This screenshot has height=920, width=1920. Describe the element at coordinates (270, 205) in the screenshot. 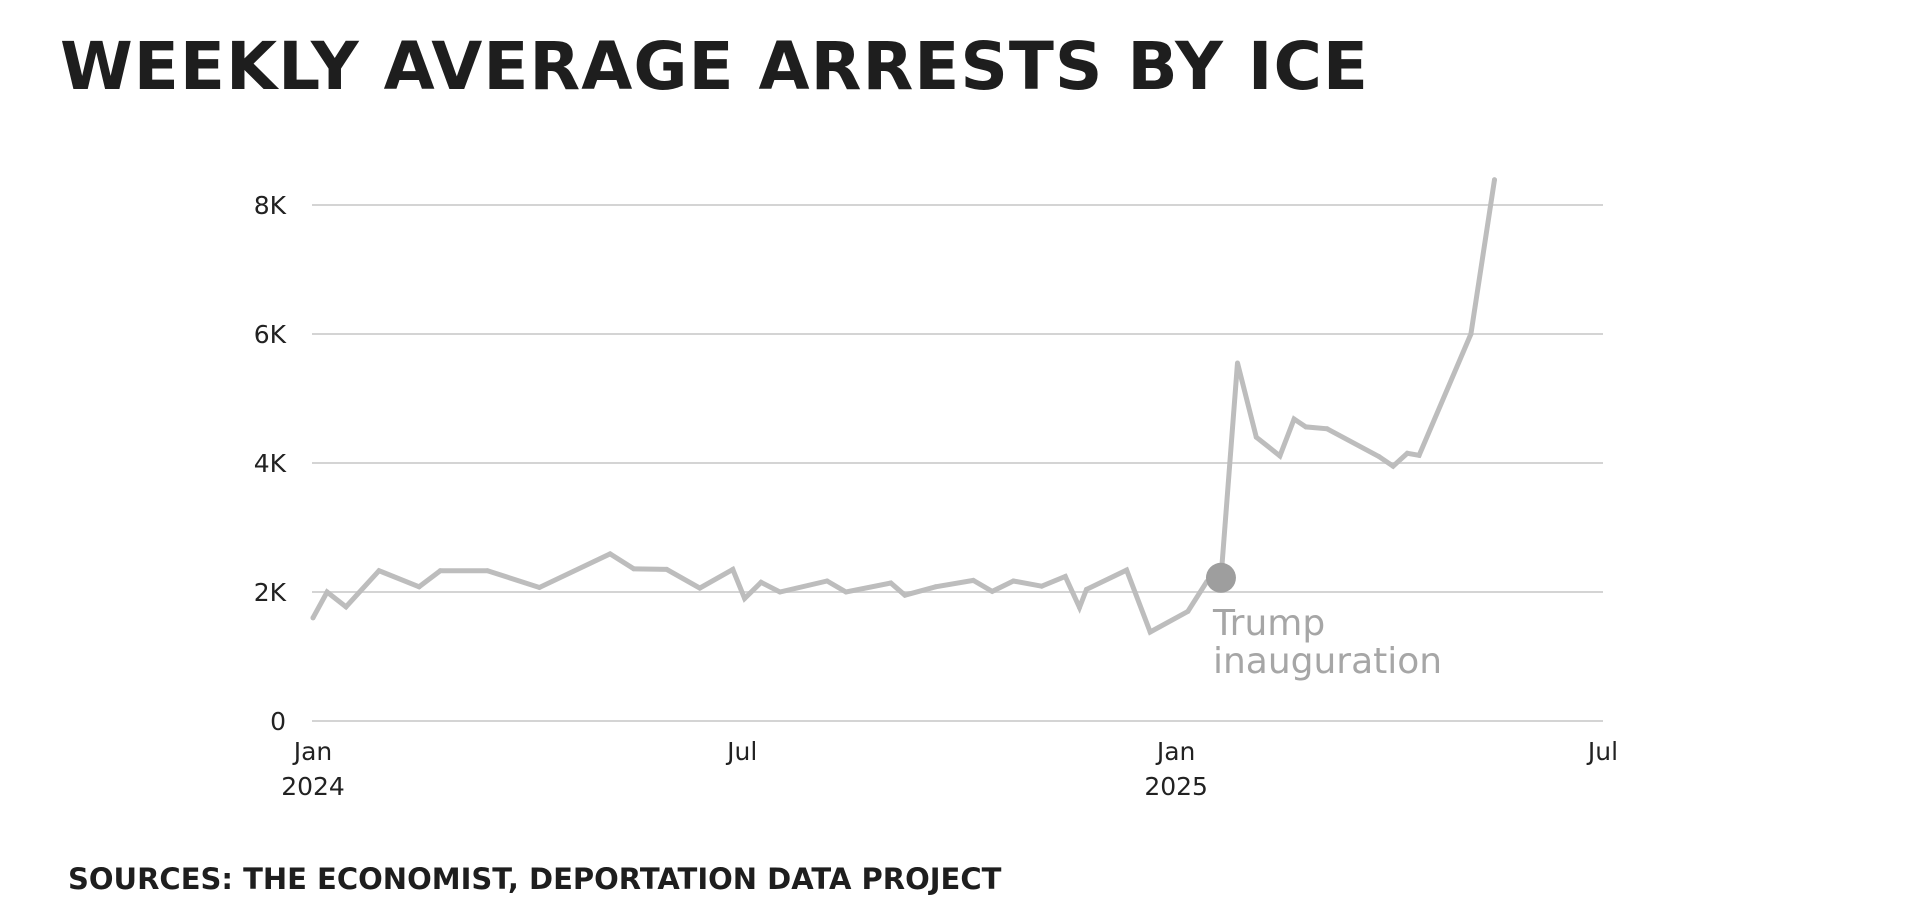

I see `y-tick-label: 8K` at that location.